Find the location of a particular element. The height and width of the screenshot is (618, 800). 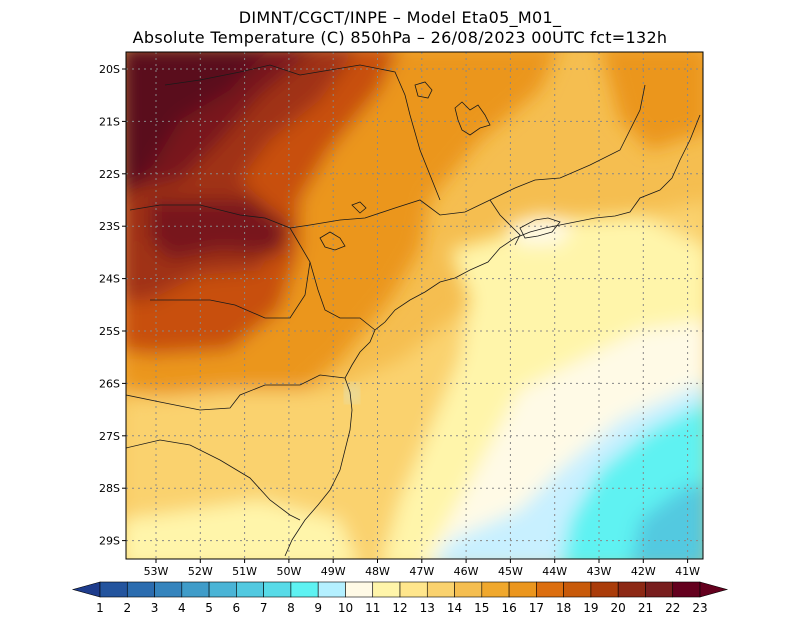

lat-label: 29S is located at coordinates (109, 541).